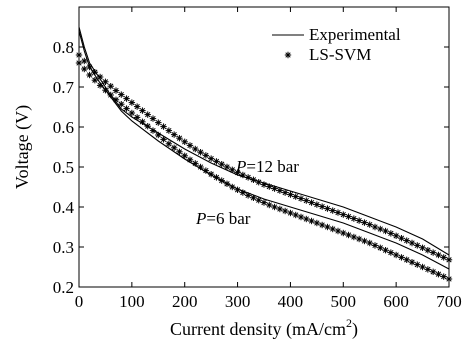 Image resolution: width=464 pixels, height=344 pixels. What do you see at coordinates (340, 54) in the screenshot?
I see `legend-label-ls-svm: LS-SVM` at bounding box center [340, 54].